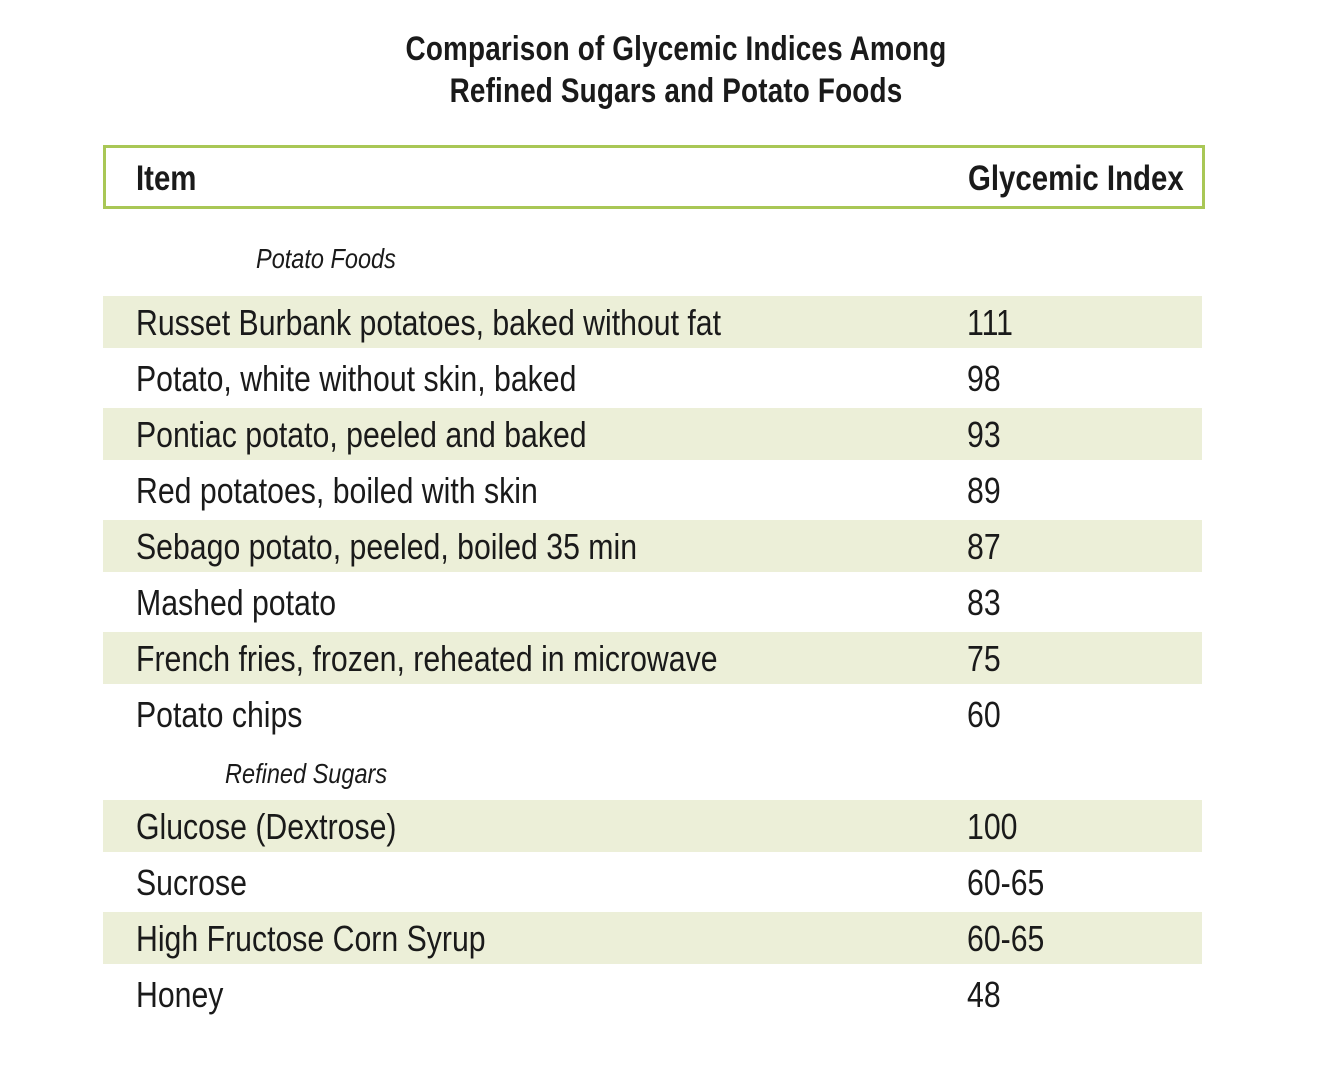 This screenshot has width=1344, height=1090. What do you see at coordinates (984, 378) in the screenshot?
I see `row-glycemic-value: 98` at bounding box center [984, 378].